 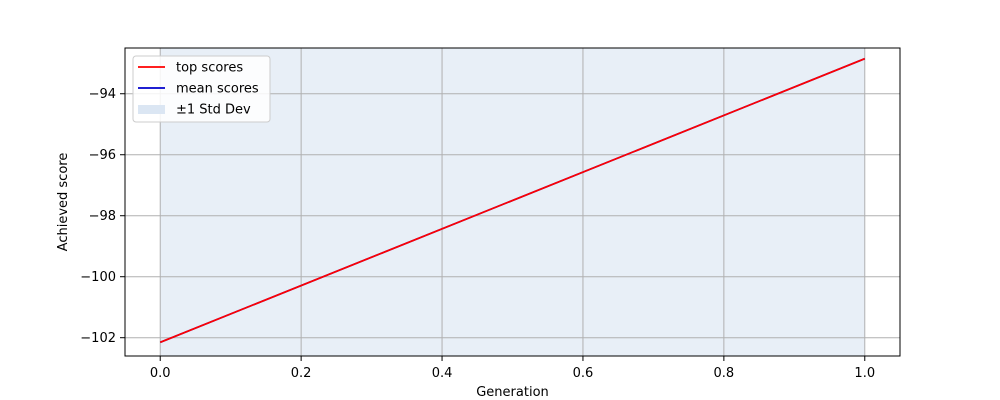 I want to click on y-axis-ticks: −102 −100 −98 −96 −94, so click(x=102, y=216).